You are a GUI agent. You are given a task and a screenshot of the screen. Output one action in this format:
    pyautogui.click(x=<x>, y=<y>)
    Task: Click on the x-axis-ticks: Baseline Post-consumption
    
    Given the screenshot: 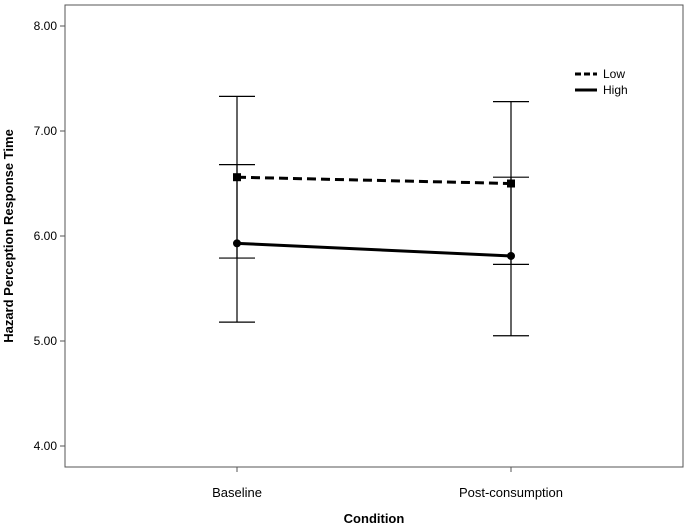 What is the action you would take?
    pyautogui.click(x=387, y=483)
    